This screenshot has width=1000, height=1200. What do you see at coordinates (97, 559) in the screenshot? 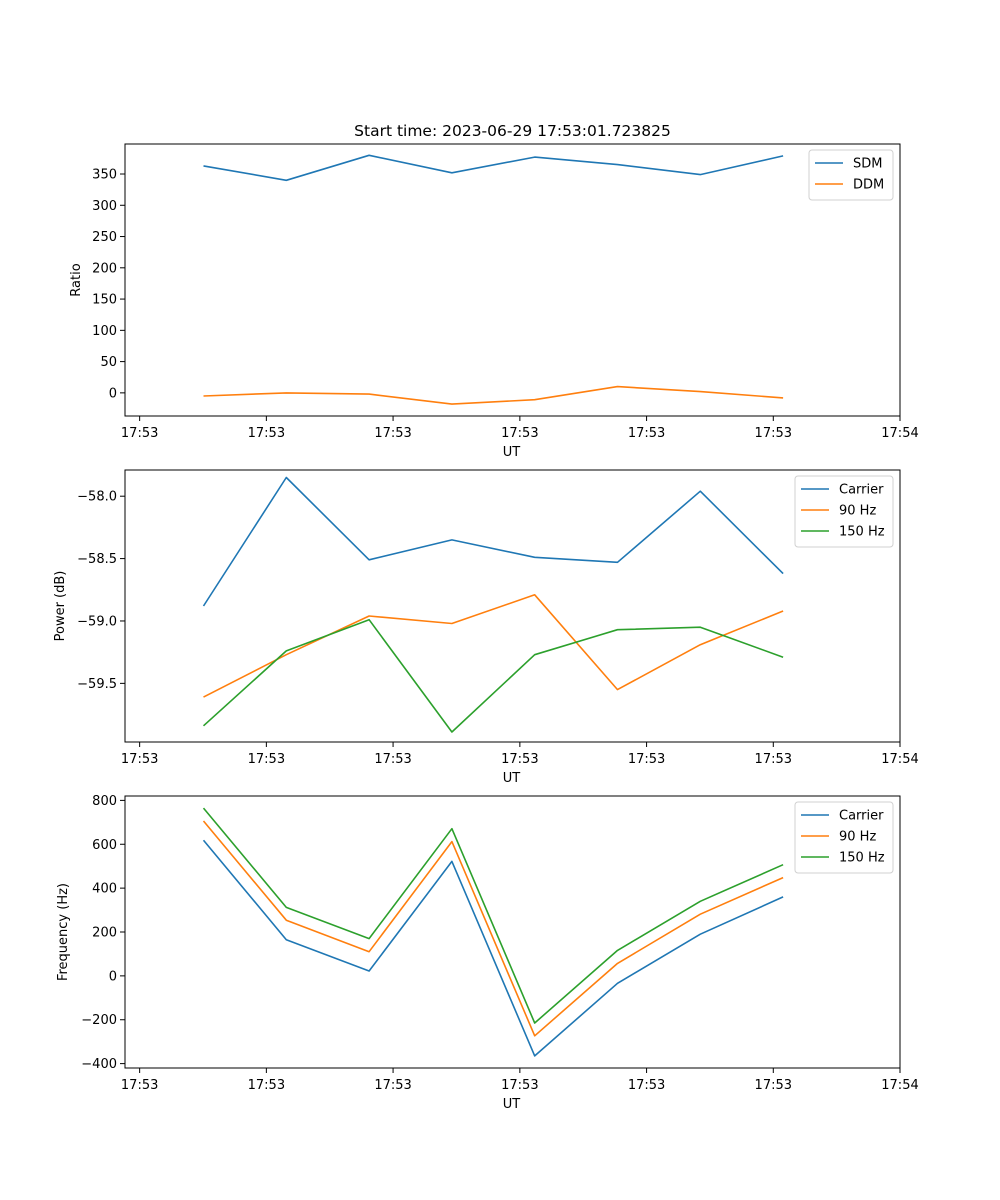
I see `y-tick-label: −58.5` at bounding box center [97, 559].